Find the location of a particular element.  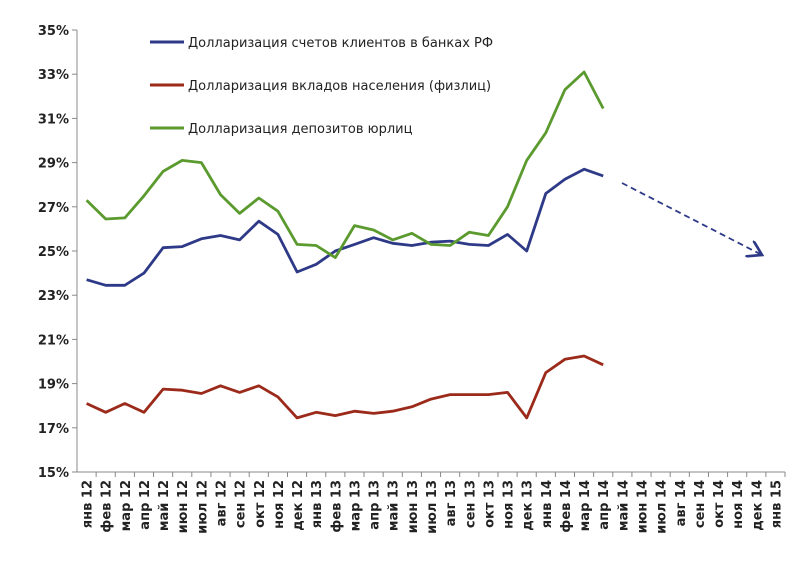

x-tick-label: авг 13 is located at coordinates (451, 503).